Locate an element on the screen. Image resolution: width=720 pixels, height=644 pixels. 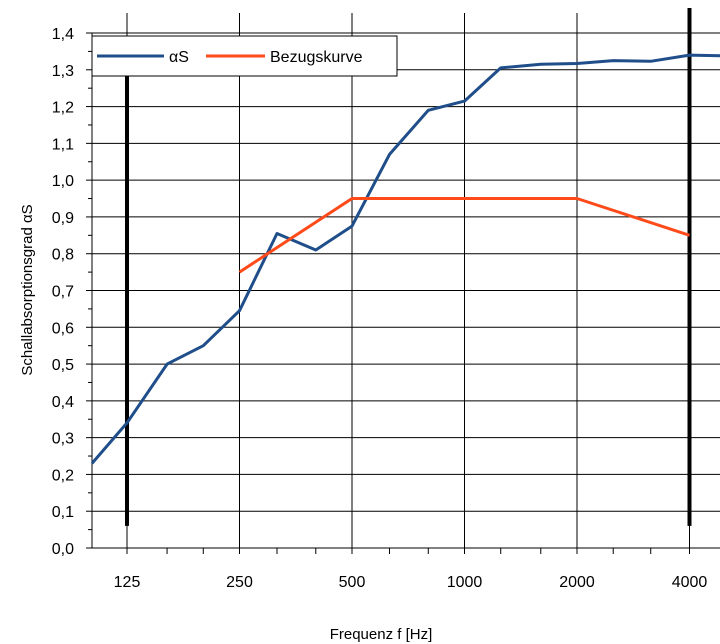
x-tick-label: 4000 is located at coordinates (690, 582).